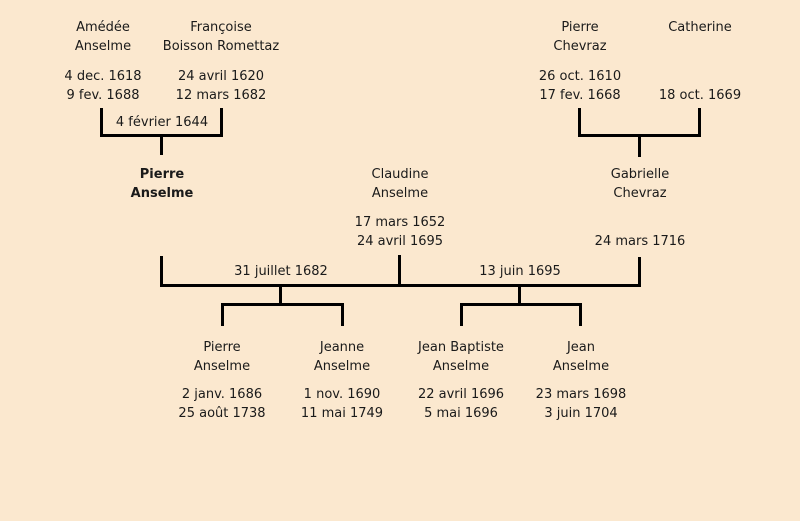 The height and width of the screenshot is (521, 800). I want to click on person-name, so click(700, 46).